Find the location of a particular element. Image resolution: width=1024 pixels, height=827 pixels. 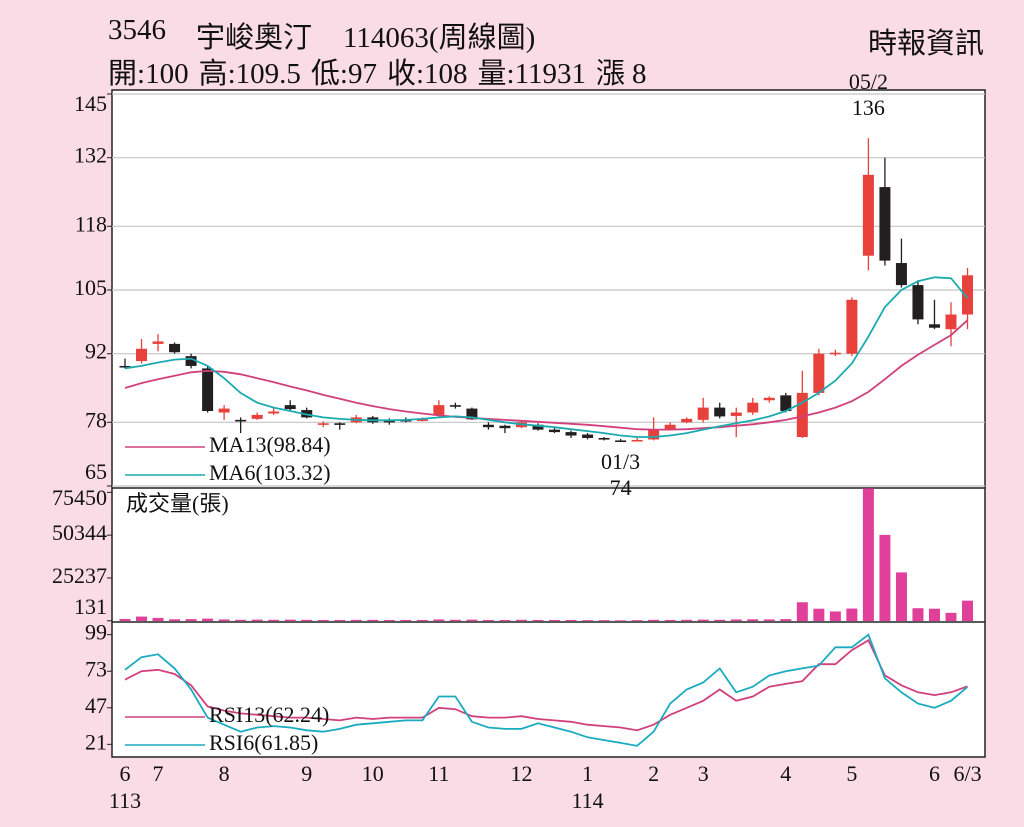

y-tick-label: 78 is located at coordinates (96, 419).